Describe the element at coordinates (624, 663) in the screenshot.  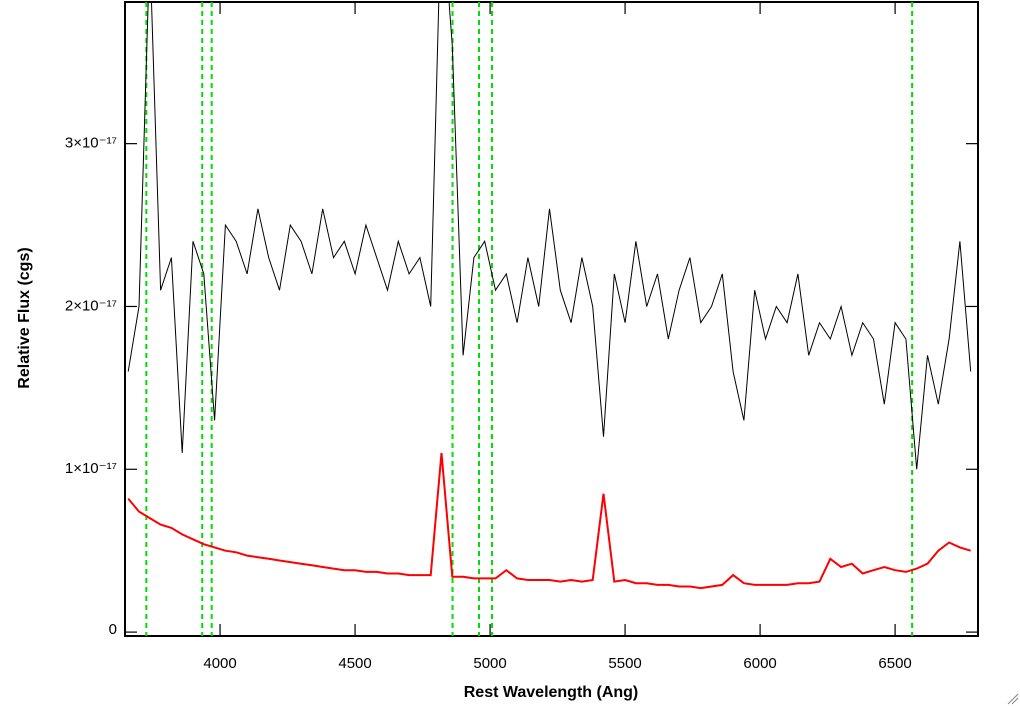
I see `x-tick-label: 5500` at that location.